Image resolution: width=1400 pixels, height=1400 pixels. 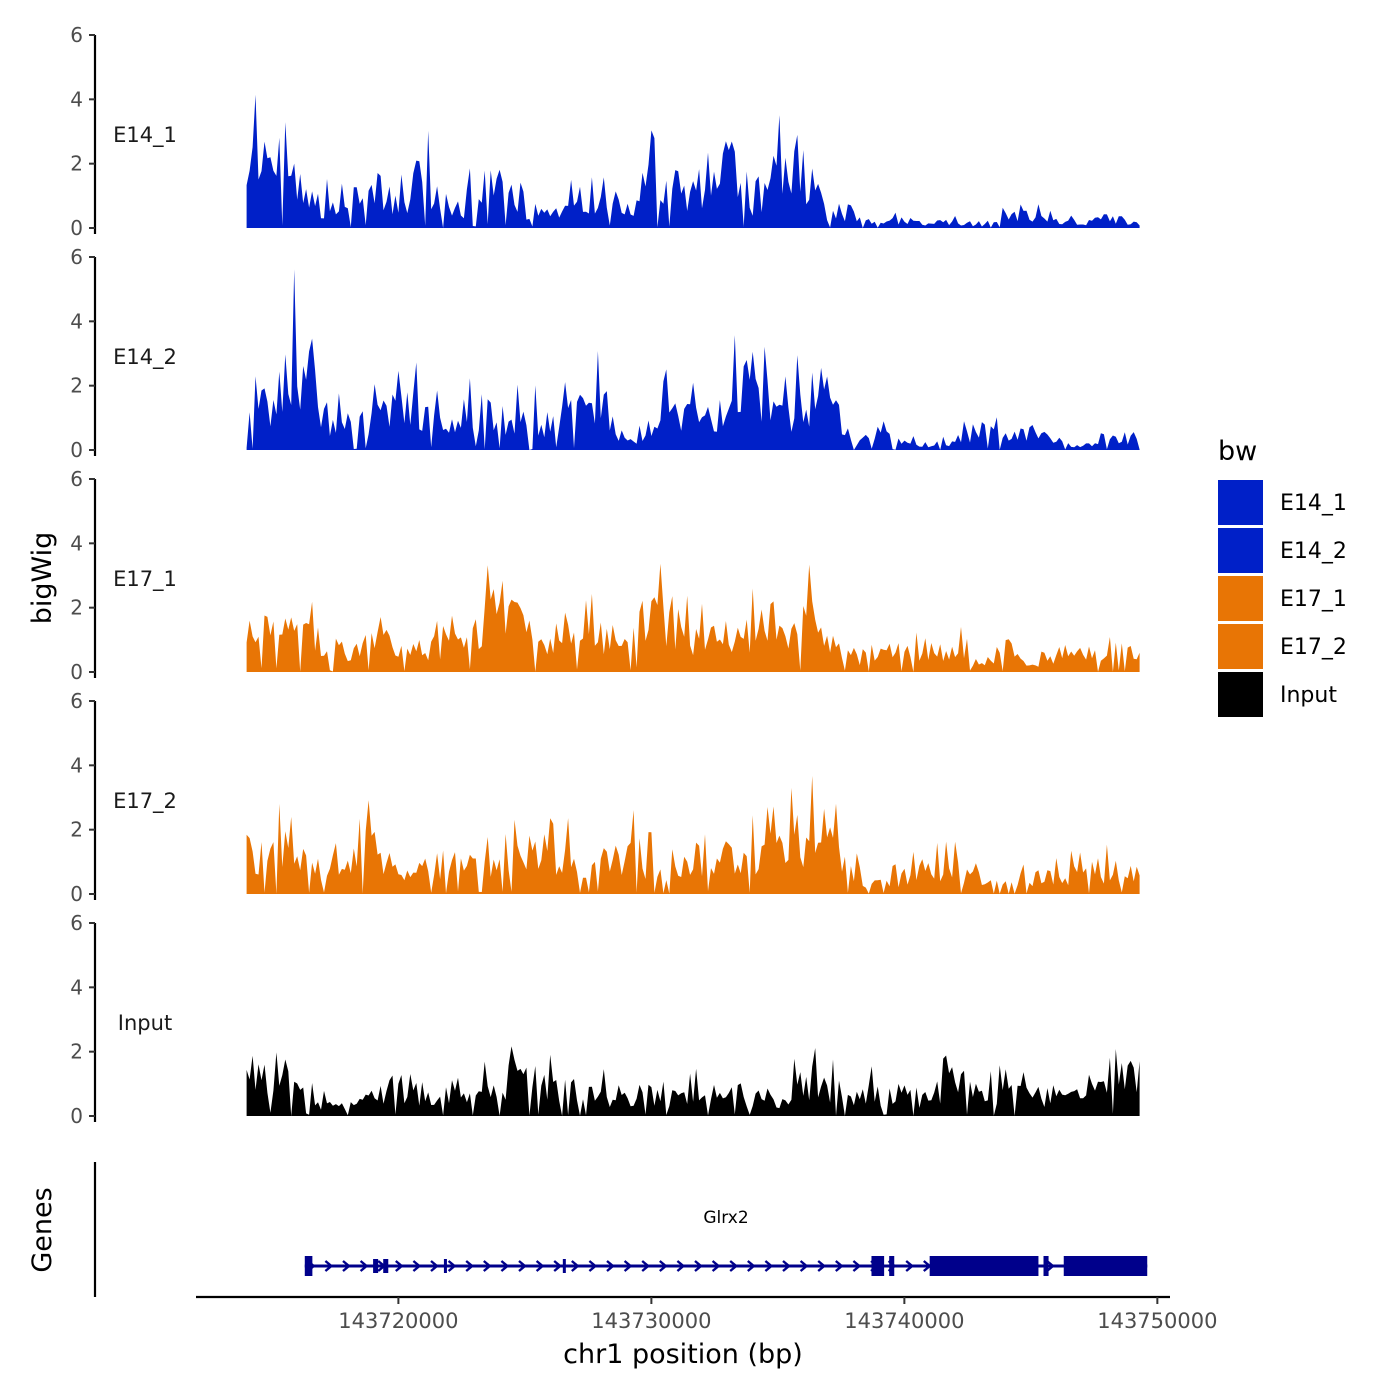 What do you see at coordinates (904, 1321) in the screenshot?
I see `x-tick-label: 143740000` at bounding box center [904, 1321].